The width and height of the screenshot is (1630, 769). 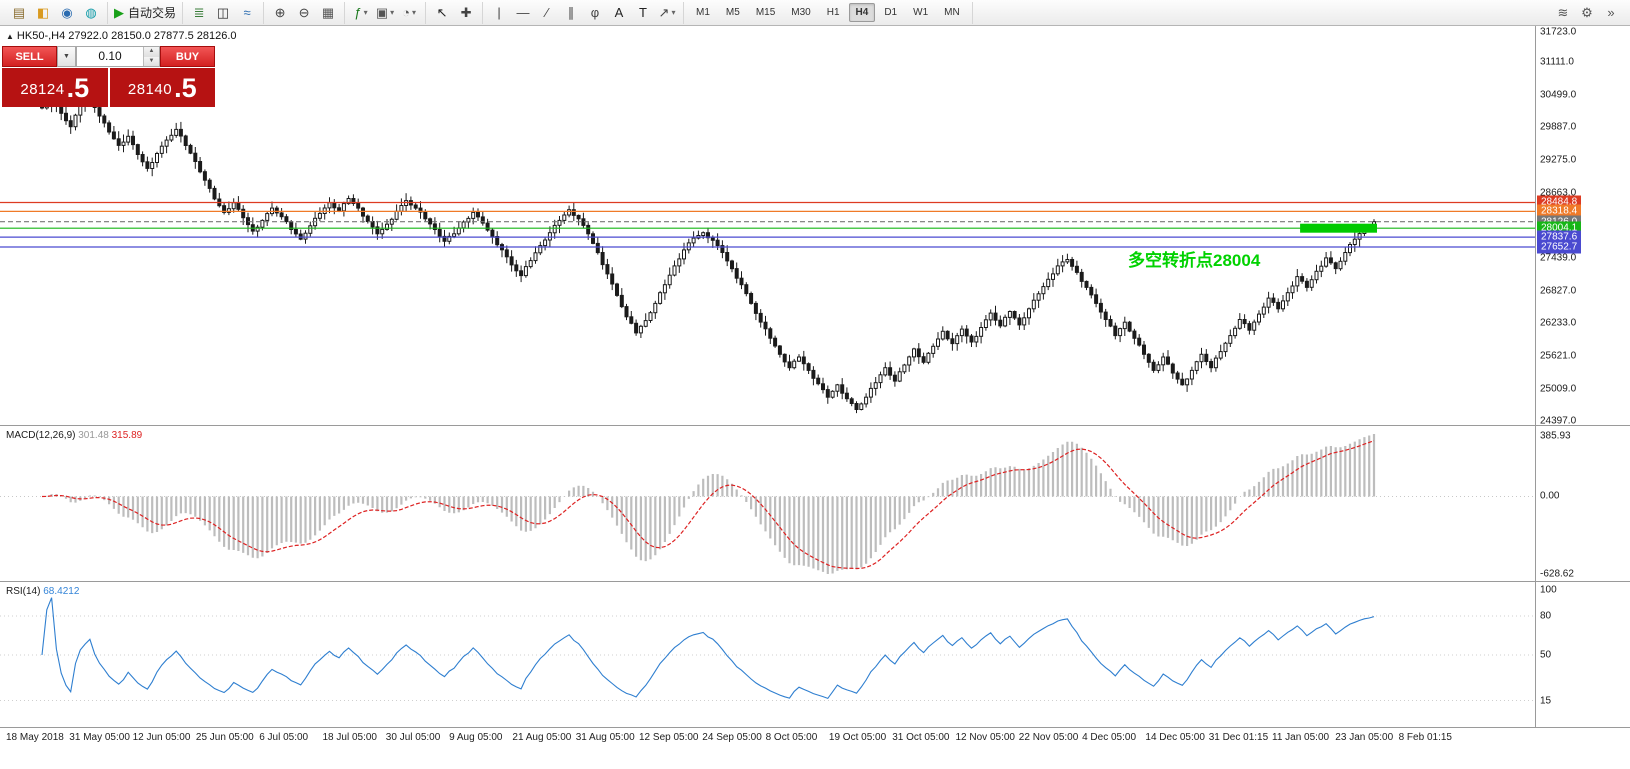 What do you see at coordinates (328, 12) in the screenshot?
I see `tile-windows-icon: ▦` at bounding box center [328, 12].